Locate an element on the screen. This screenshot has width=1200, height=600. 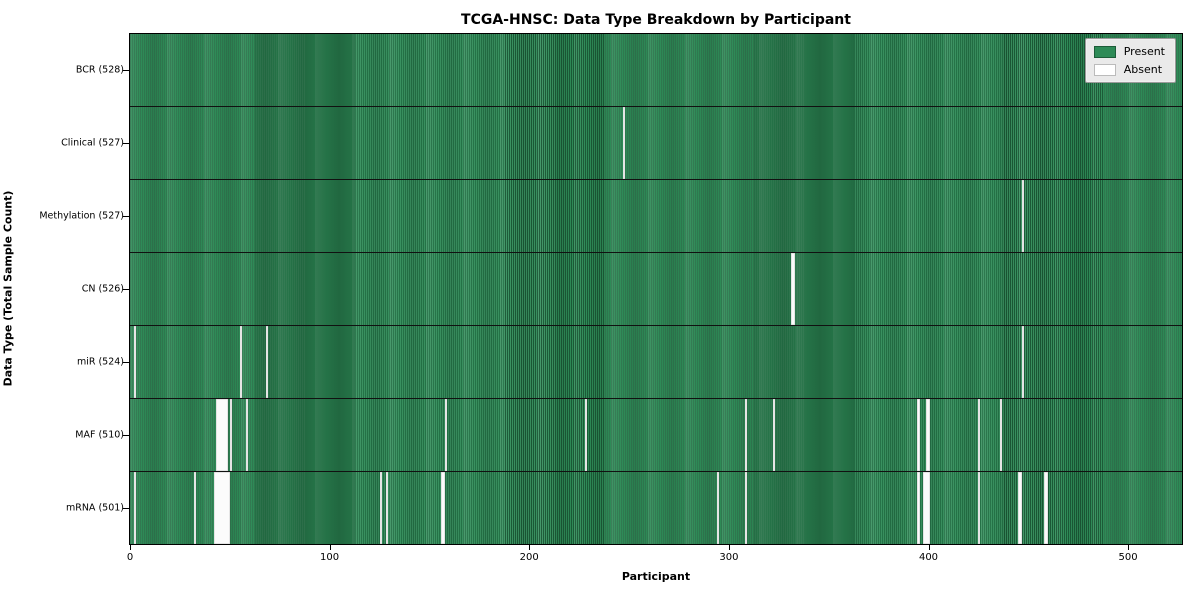
y-tick-label: mRNA (501) is located at coordinates (94, 508).